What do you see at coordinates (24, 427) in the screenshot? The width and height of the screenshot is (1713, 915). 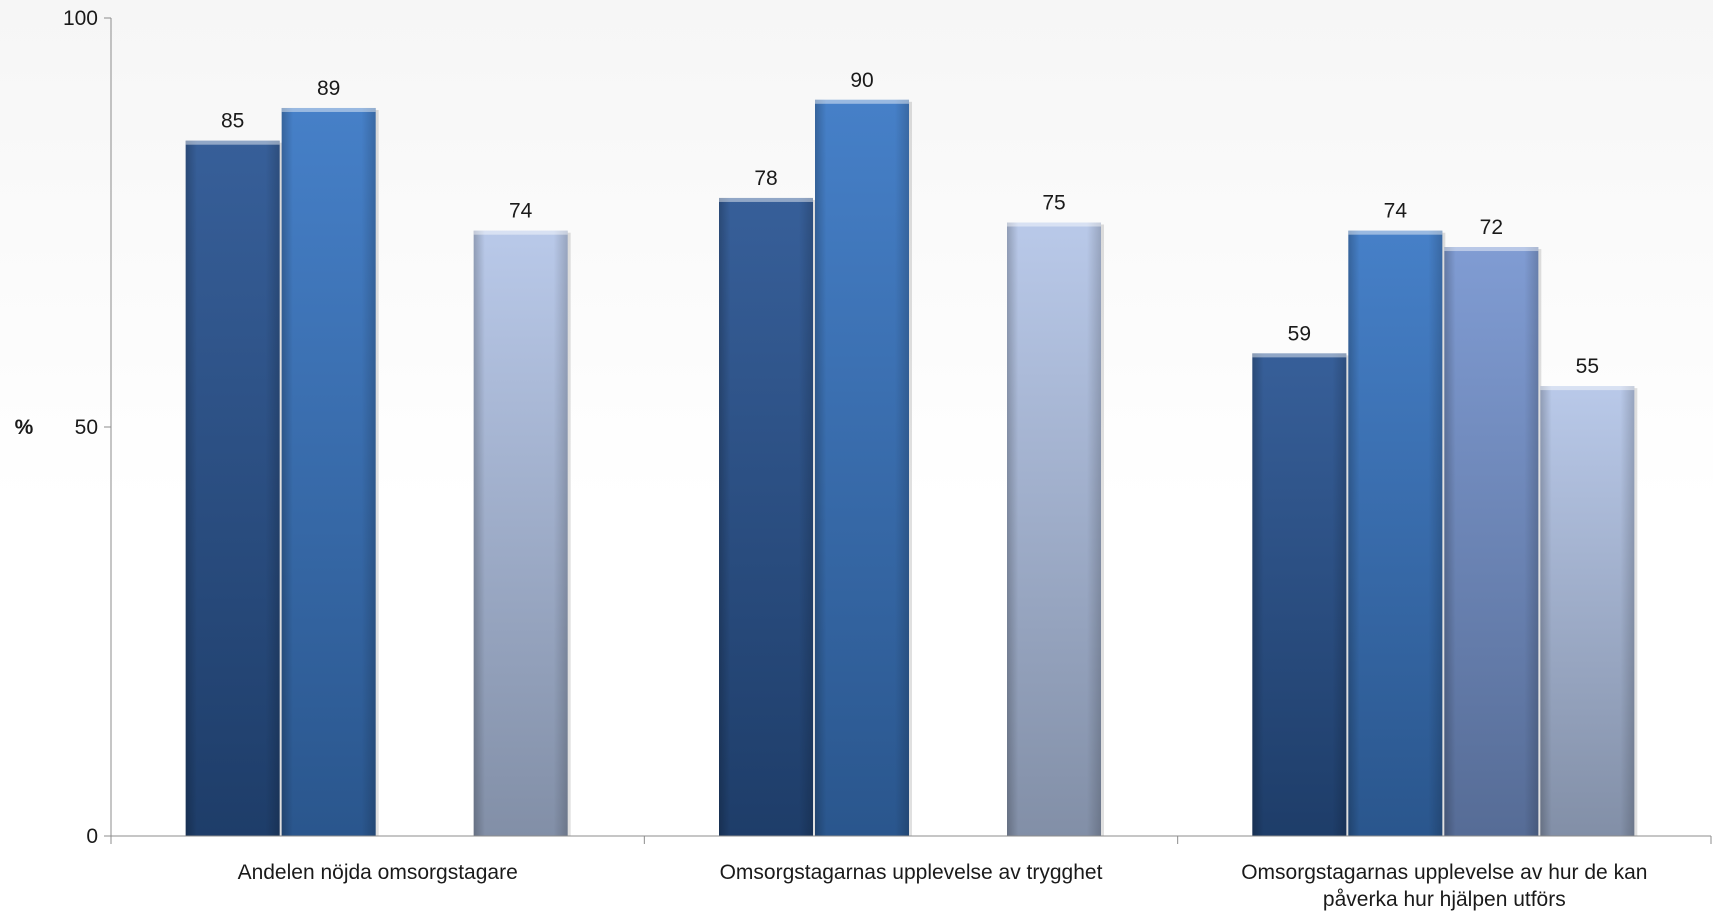 I see `y-axis-label: %` at bounding box center [24, 427].